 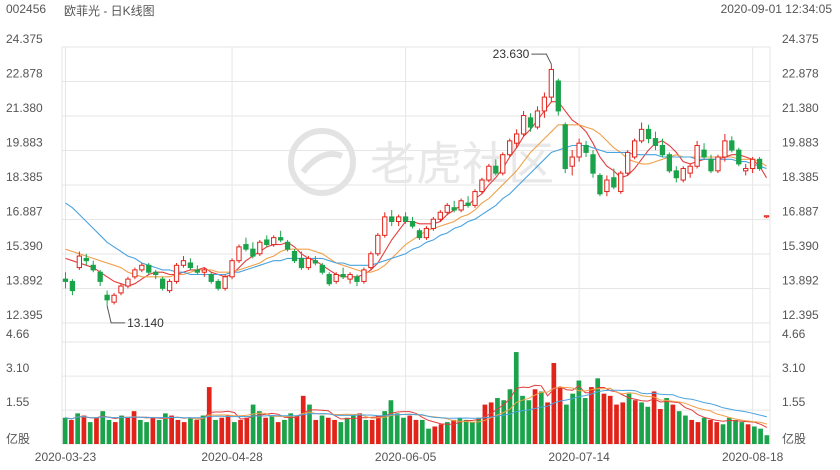 I want to click on chart-title: 欧菲光 - 日K线图, so click(x=109, y=11).